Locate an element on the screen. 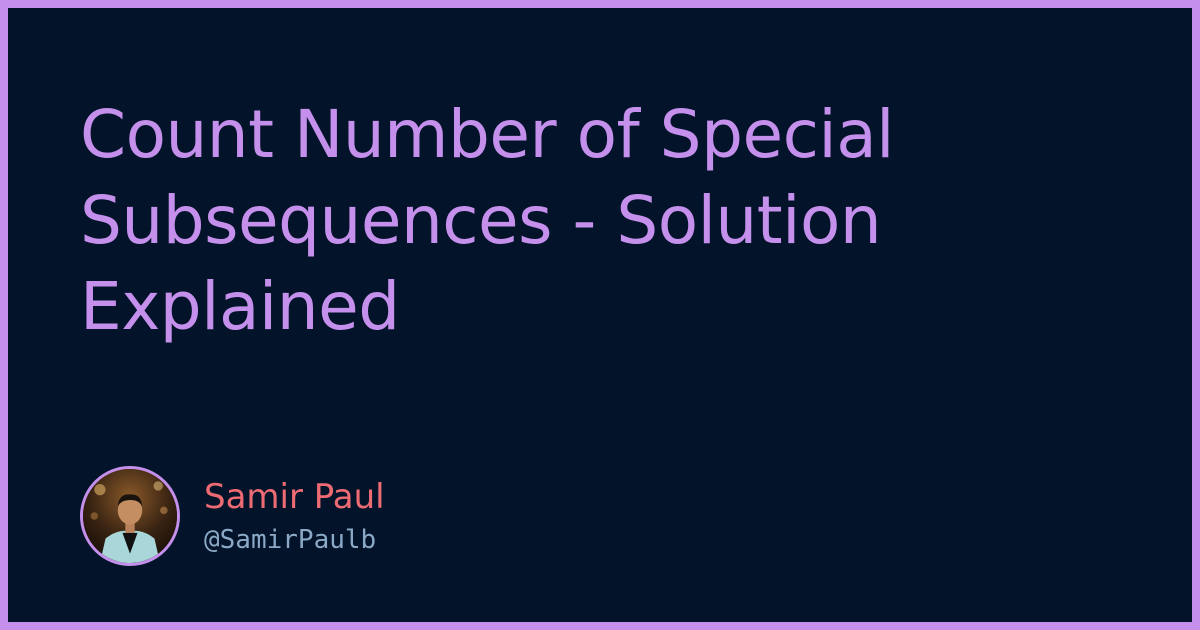  title-line-1: Count Number of Special is located at coordinates (487, 134).